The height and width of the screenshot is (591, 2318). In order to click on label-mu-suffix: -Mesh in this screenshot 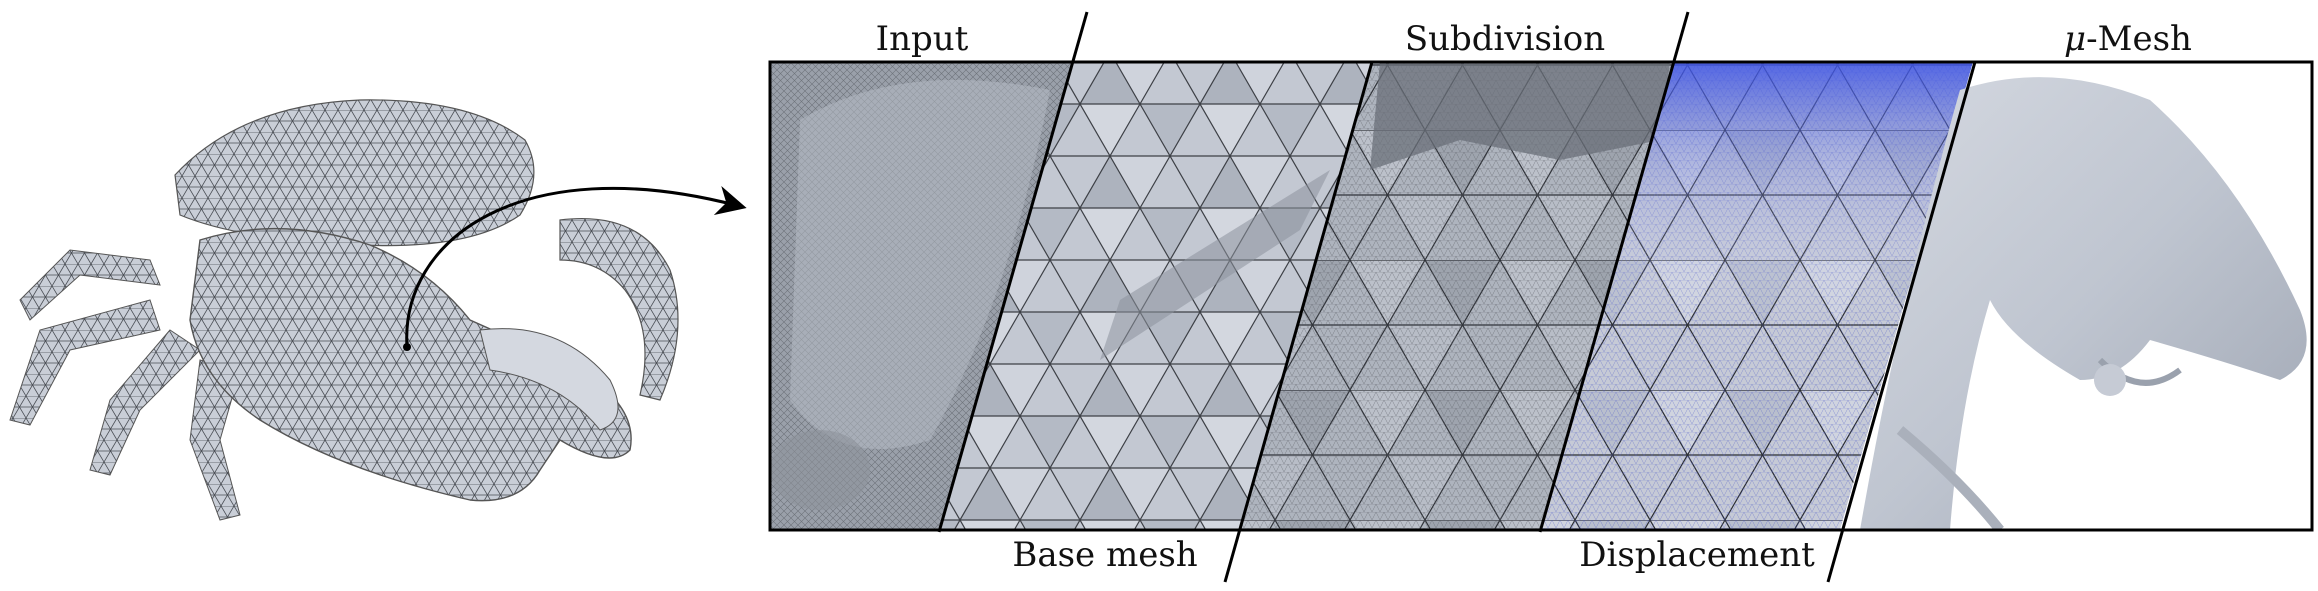, I will do `click(2139, 39)`.